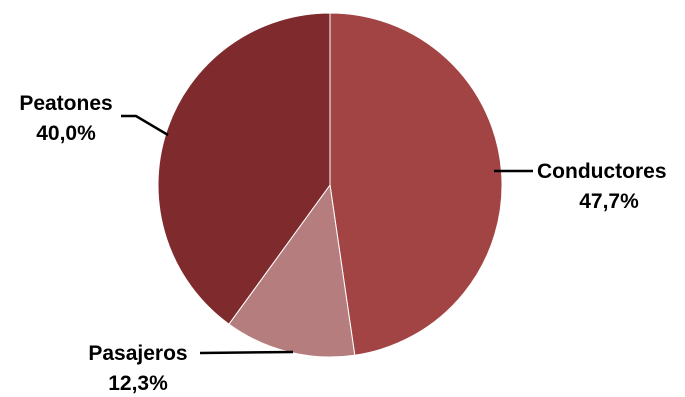 The height and width of the screenshot is (397, 685). Describe the element at coordinates (137, 353) in the screenshot. I see `label-pasajeros-name: Pasajeros` at that location.